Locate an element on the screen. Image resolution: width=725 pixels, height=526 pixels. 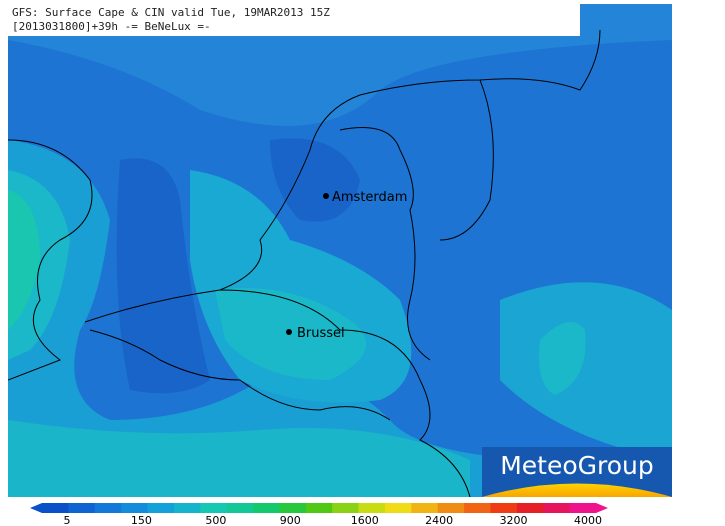
colorbar-label: 4000 is located at coordinates (588, 520).